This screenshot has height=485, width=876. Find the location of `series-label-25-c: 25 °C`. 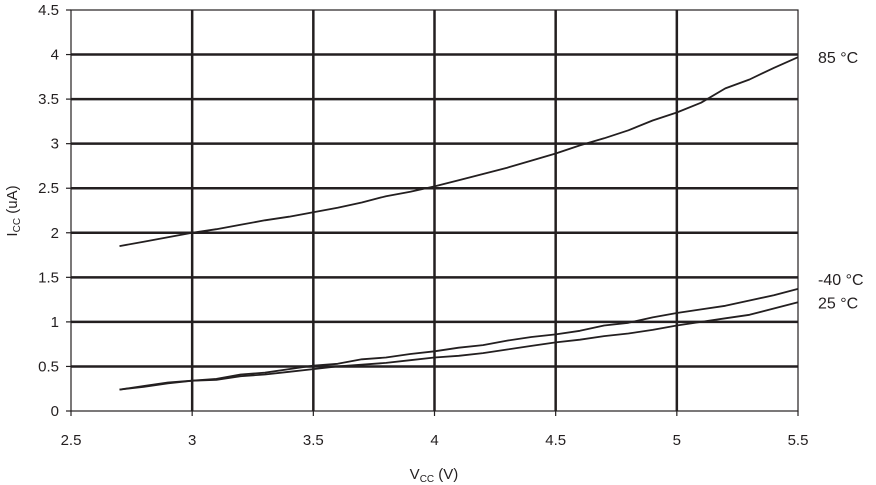

series-label-25-c: 25 °C is located at coordinates (838, 303).